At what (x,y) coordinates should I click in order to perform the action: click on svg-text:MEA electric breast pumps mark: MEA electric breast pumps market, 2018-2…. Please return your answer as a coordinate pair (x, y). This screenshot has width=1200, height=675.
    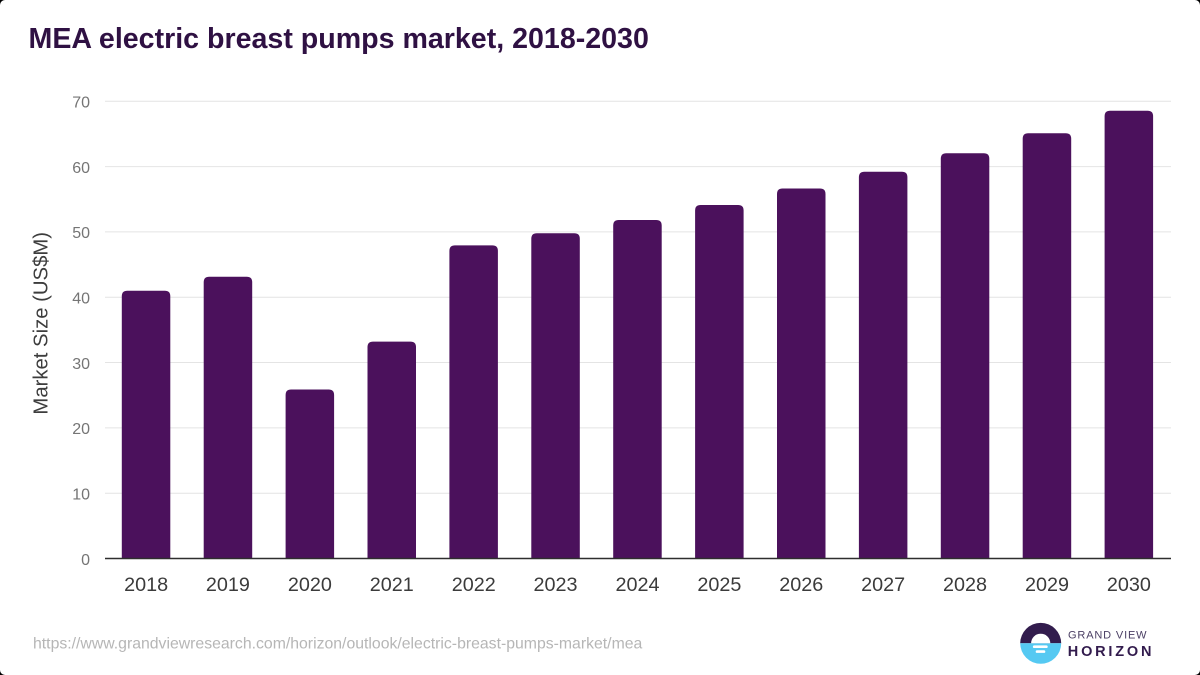
    Looking at the image, I should click on (339, 39).